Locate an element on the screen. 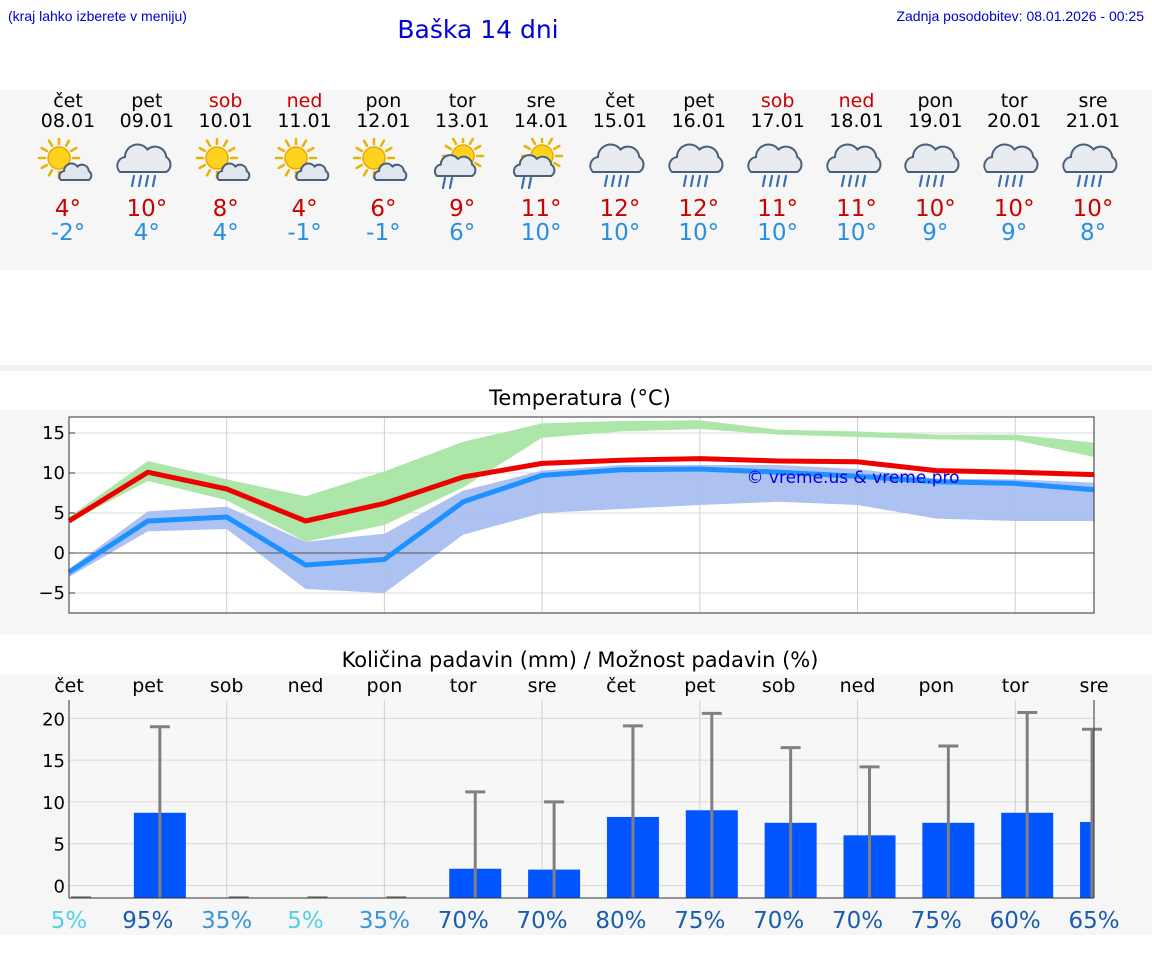 Image resolution: width=1152 pixels, height=975 pixels. day-column: tor 13.01 9° 6° is located at coordinates (462, 168).